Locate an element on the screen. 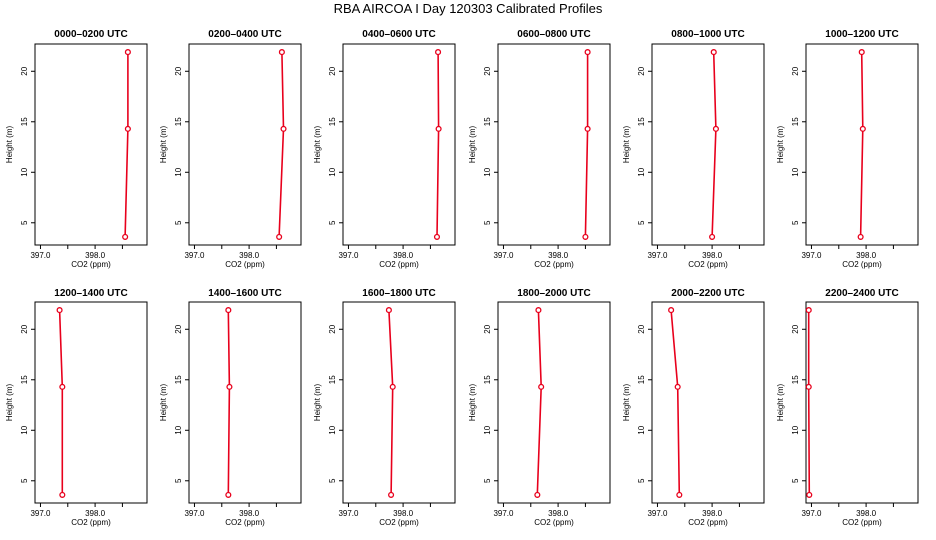  panel-title: 0000–0200 UTC is located at coordinates (90, 34).